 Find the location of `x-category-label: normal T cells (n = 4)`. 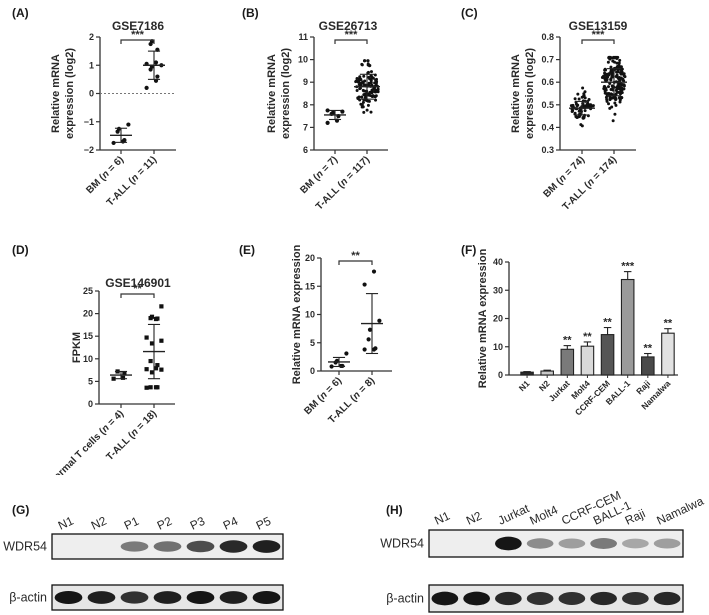

x-category-label: normal T cells (n = 4) is located at coordinates (87, 441).